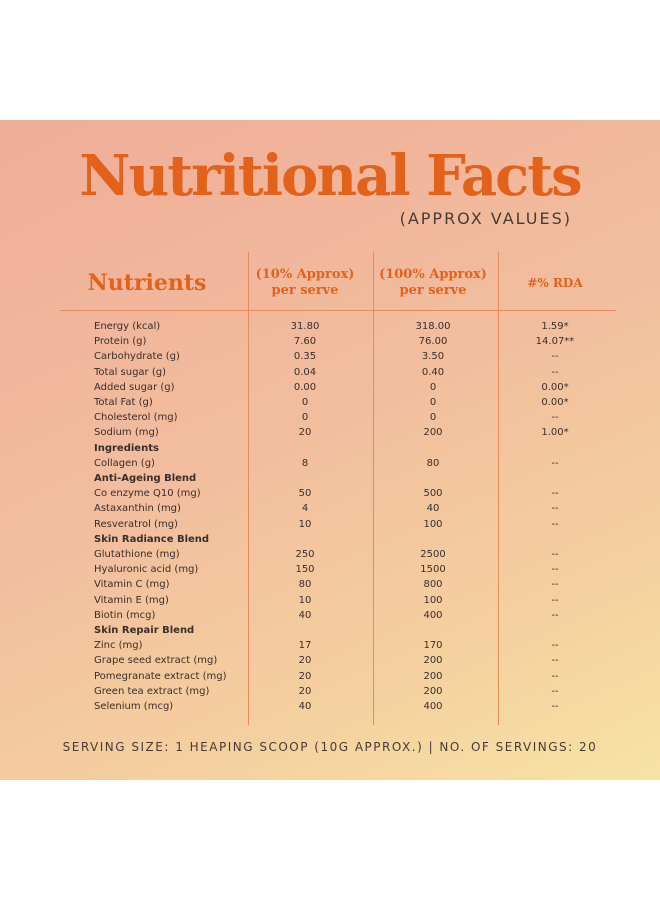  I want to click on cell-value: 50, so click(305, 494).